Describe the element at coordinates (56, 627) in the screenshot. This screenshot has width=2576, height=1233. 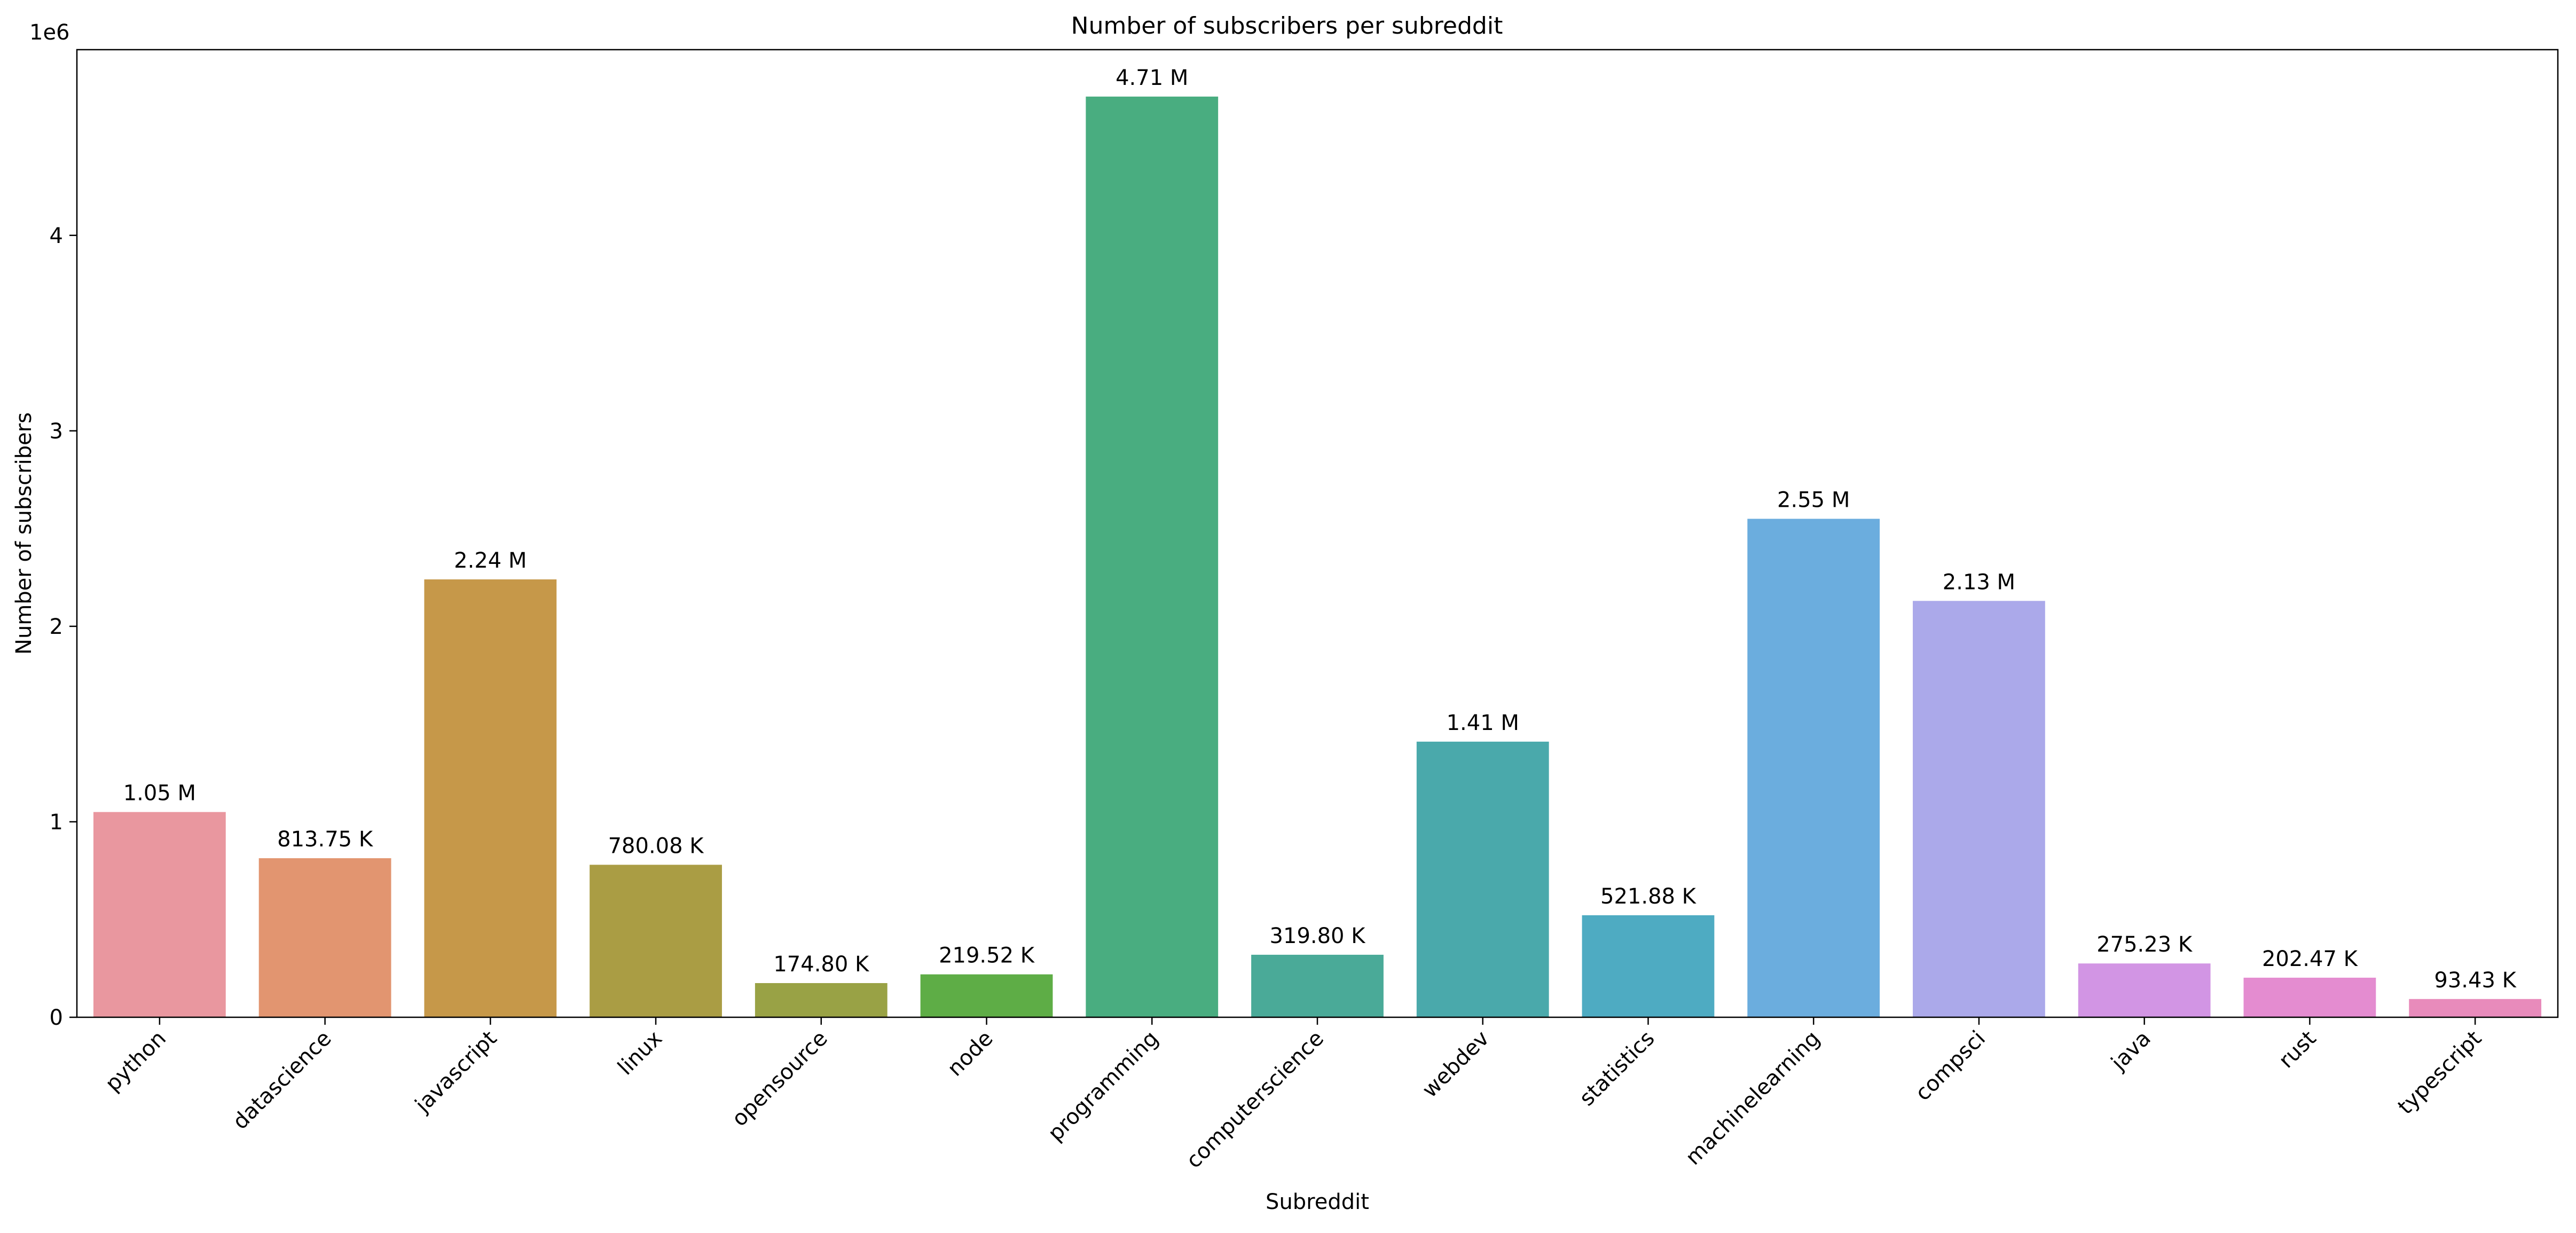
I see `y-tick-label-2: 2` at that location.